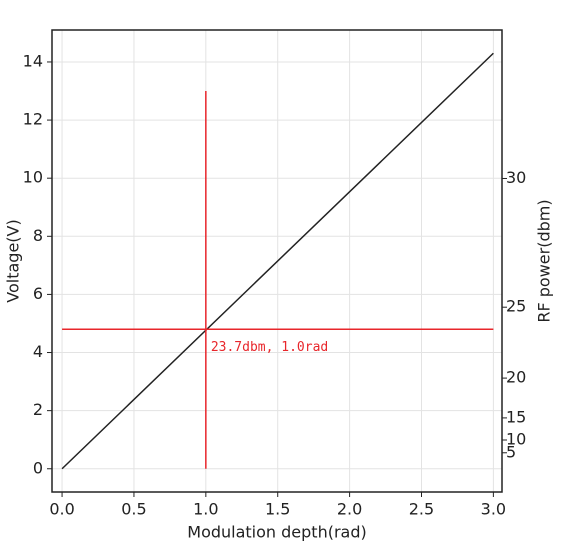 This screenshot has height=547, width=563. What do you see at coordinates (421, 509) in the screenshot?
I see `x-tick-label: 2.5` at bounding box center [421, 509].